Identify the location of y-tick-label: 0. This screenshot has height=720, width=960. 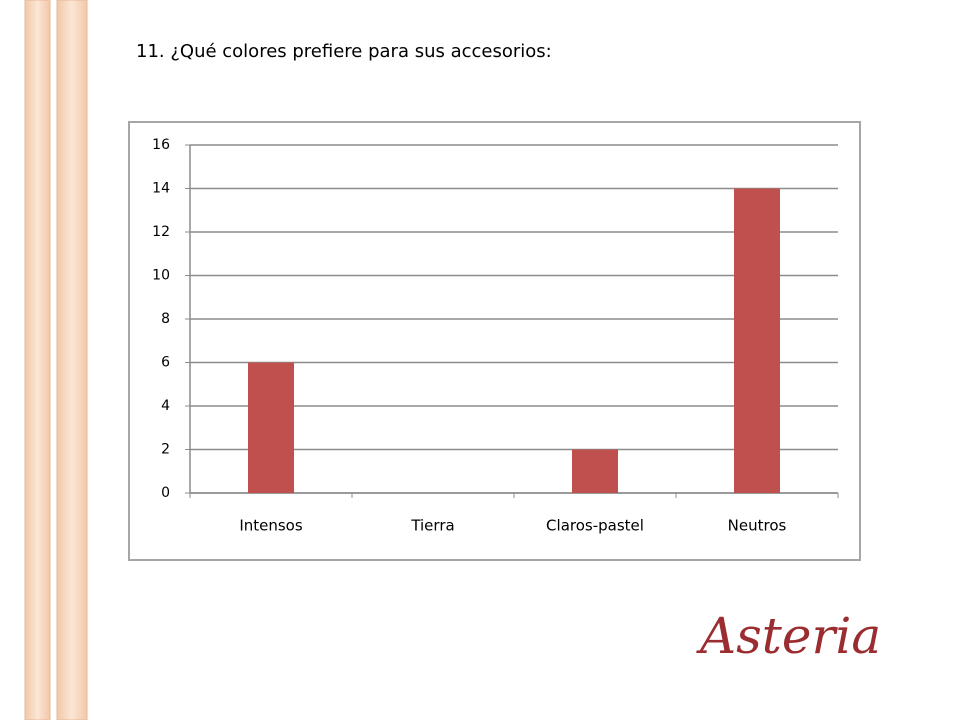
(165, 493).